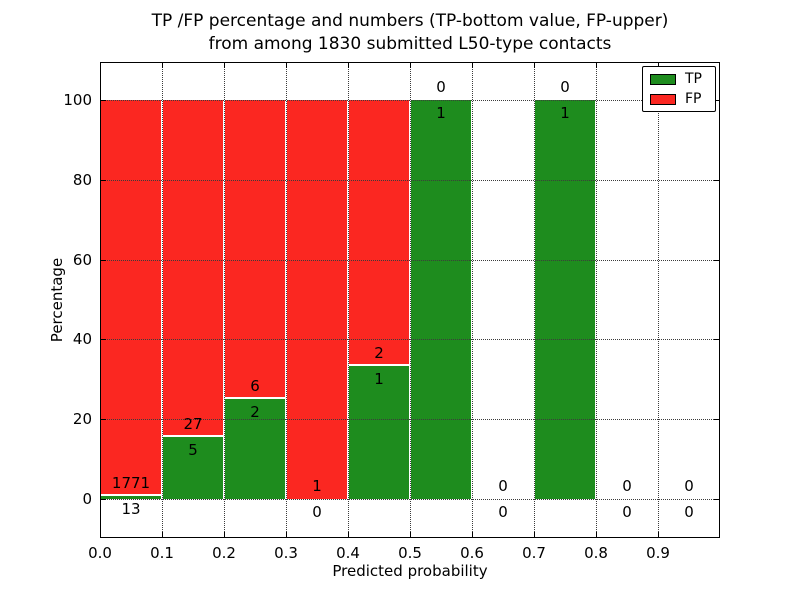 This screenshot has height=600, width=800. I want to click on x-tick-label: 0.6, so click(472, 553).